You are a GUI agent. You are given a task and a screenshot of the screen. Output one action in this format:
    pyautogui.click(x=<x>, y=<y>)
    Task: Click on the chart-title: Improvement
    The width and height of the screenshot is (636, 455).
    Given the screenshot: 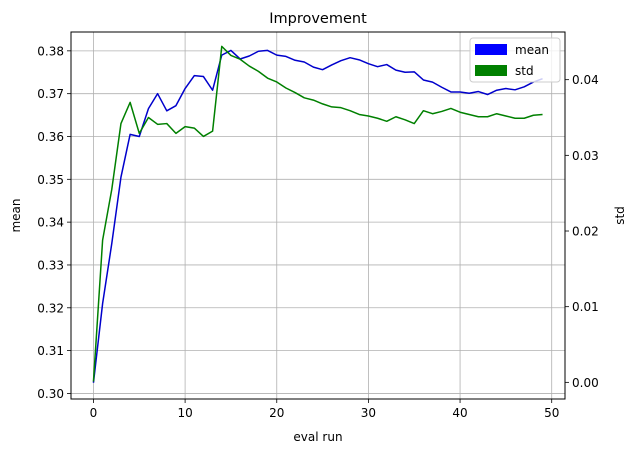 What is the action you would take?
    pyautogui.click(x=318, y=19)
    